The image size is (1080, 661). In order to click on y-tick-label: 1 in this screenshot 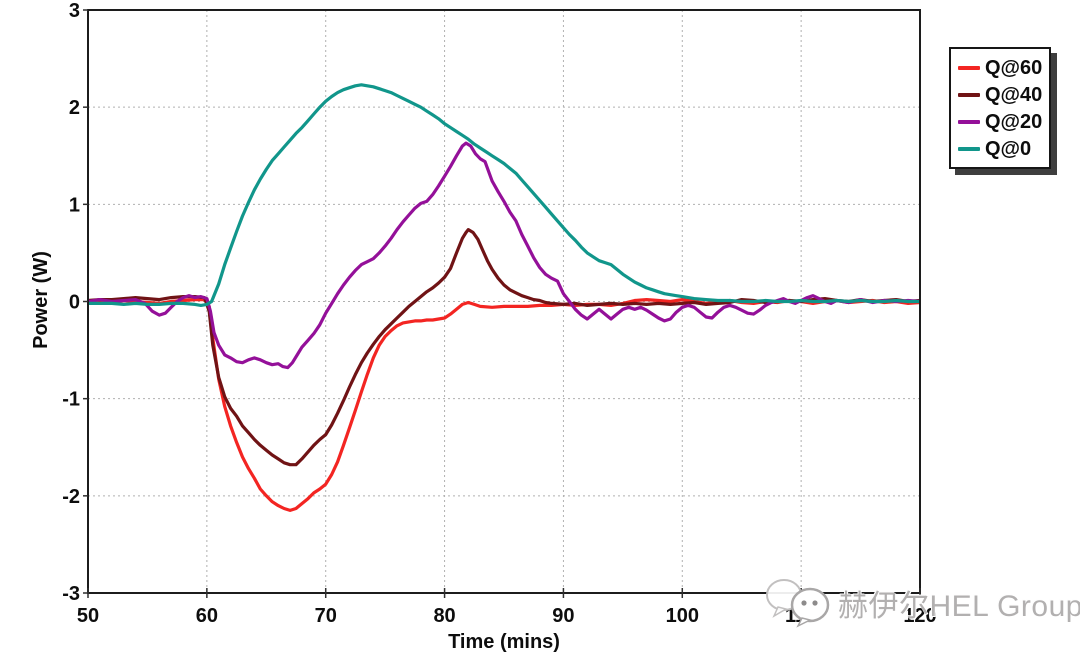, I will do `click(74, 205)`.